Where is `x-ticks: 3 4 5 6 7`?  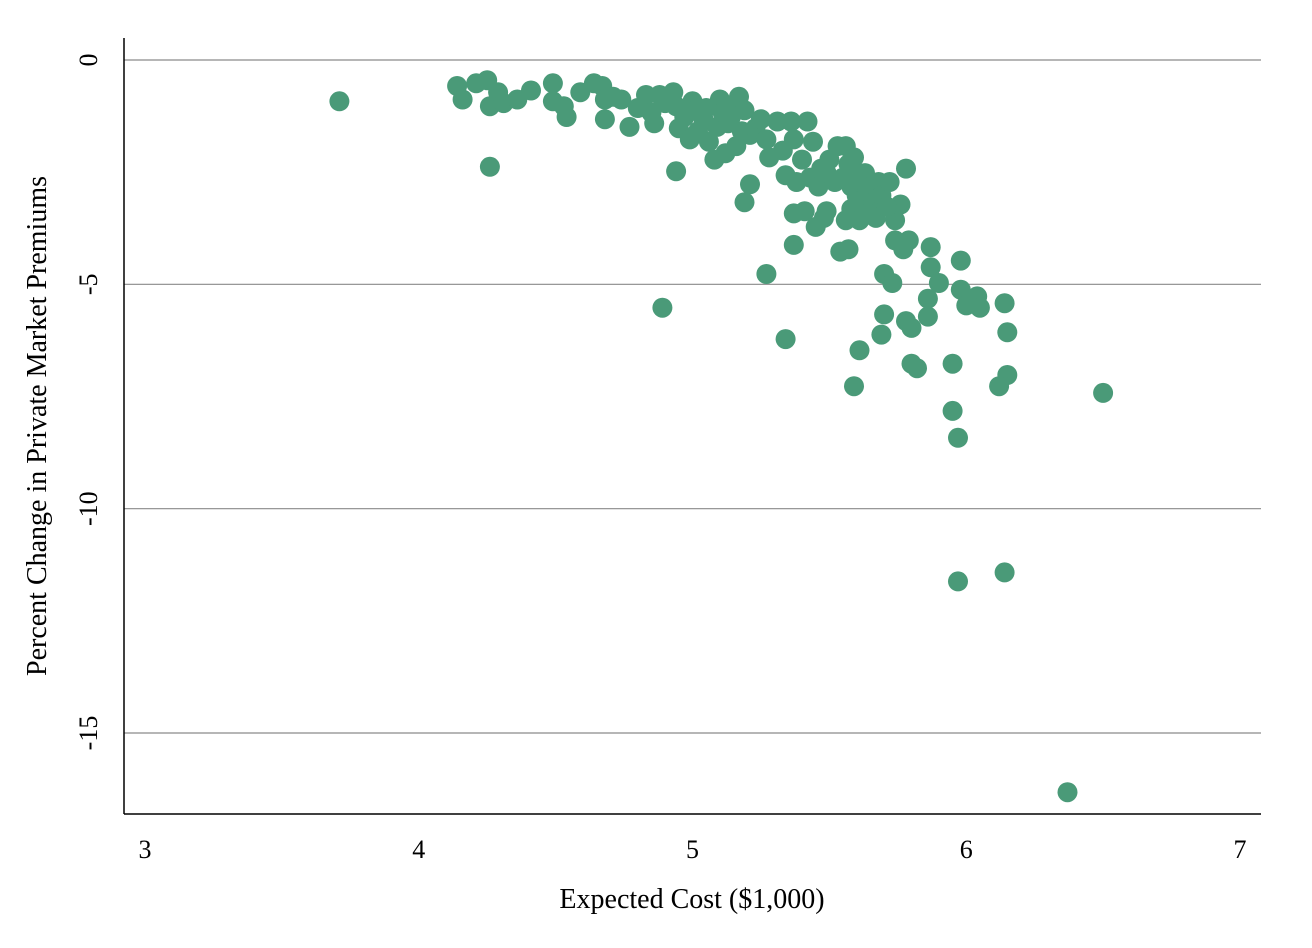 x-ticks: 3 4 5 6 7 is located at coordinates (693, 849).